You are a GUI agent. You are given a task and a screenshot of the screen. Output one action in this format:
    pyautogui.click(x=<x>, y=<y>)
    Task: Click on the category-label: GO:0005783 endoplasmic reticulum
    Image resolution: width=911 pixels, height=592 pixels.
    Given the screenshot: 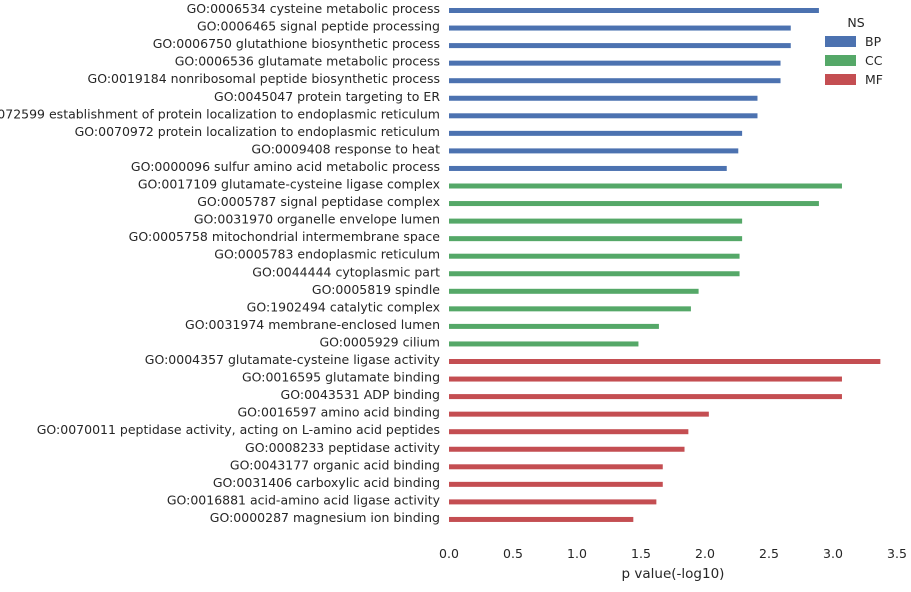 What is the action you would take?
    pyautogui.click(x=327, y=254)
    